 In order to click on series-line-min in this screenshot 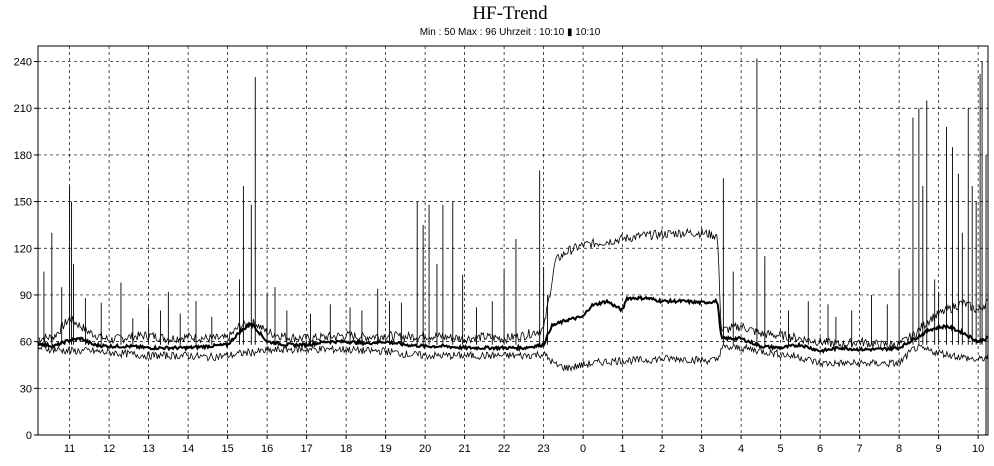, I will do `click(513, 357)`.